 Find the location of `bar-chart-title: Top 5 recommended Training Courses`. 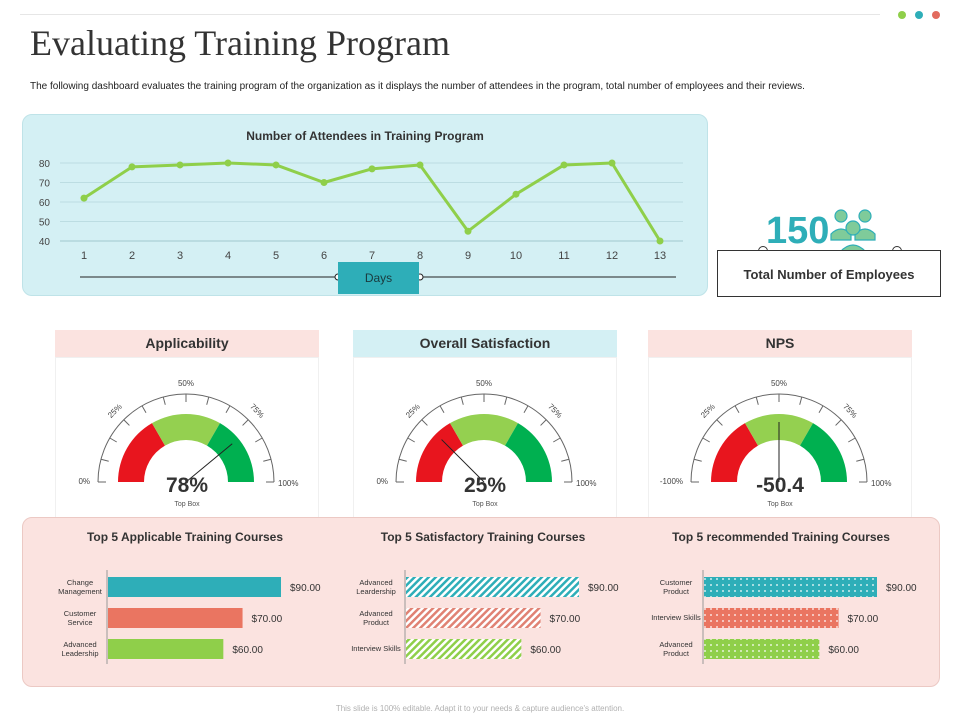

bar-chart-title: Top 5 recommended Training Courses is located at coordinates (781, 537).